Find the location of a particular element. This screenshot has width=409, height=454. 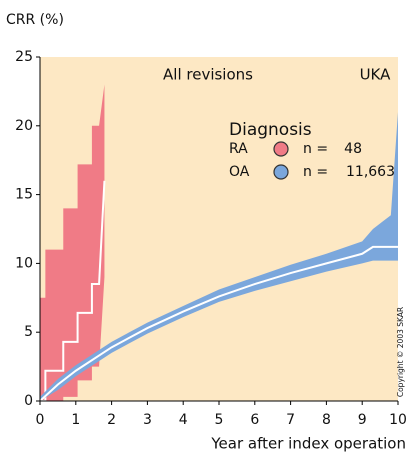

legend-title: Diagnosis is located at coordinates (270, 130).